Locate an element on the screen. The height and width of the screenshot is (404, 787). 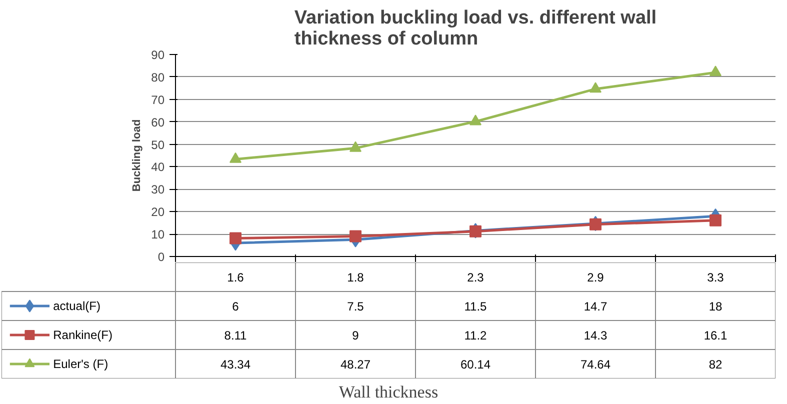
data-label: 7.5 is located at coordinates (355, 307).